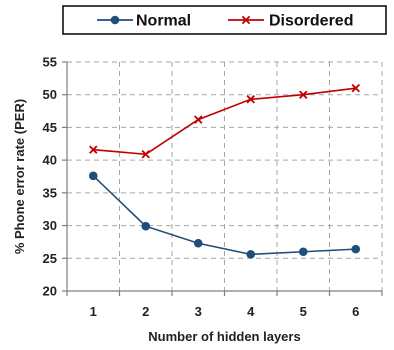  I want to click on x-tick-label: 4, so click(251, 311).